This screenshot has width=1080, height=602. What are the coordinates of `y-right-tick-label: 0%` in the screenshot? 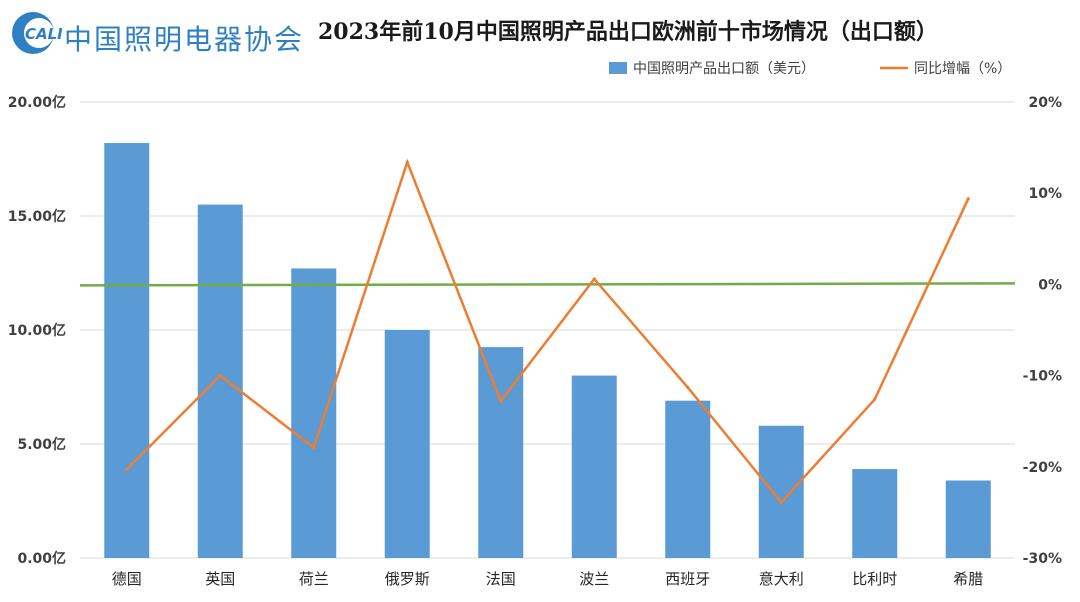 It's located at (1050, 285).